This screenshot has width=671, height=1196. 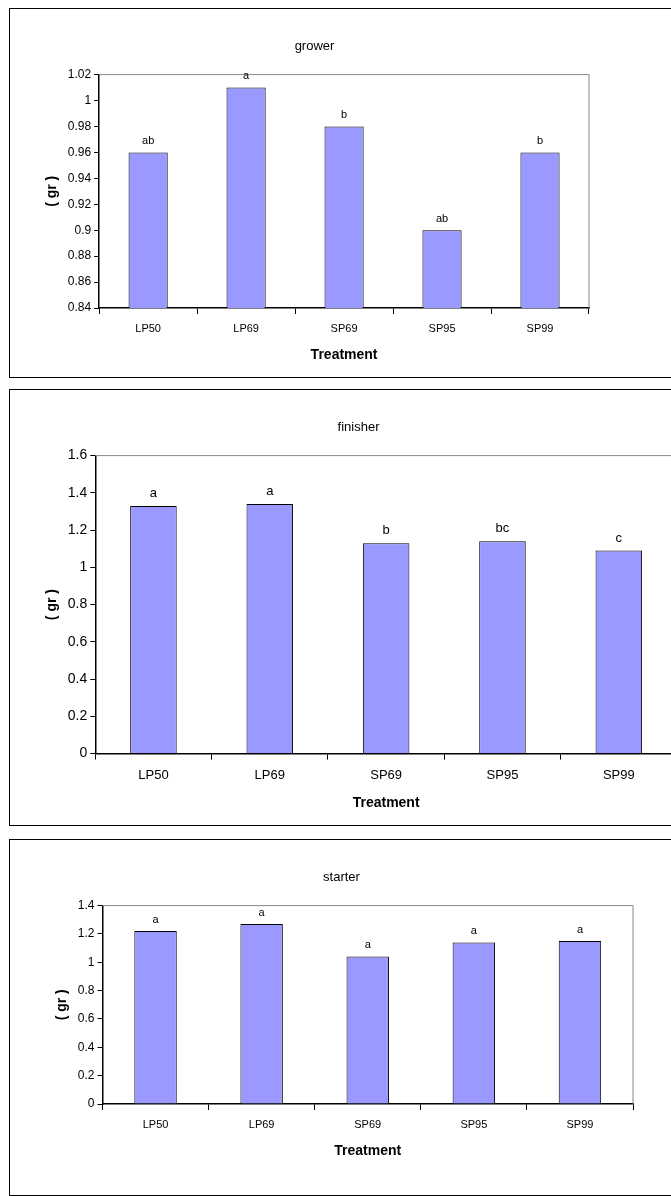 I want to click on y-tick-label: 0.98, so click(x=79, y=125).